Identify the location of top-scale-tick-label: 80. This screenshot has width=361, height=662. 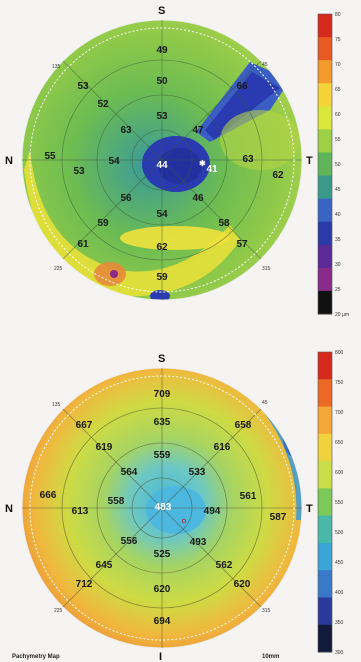
(338, 15).